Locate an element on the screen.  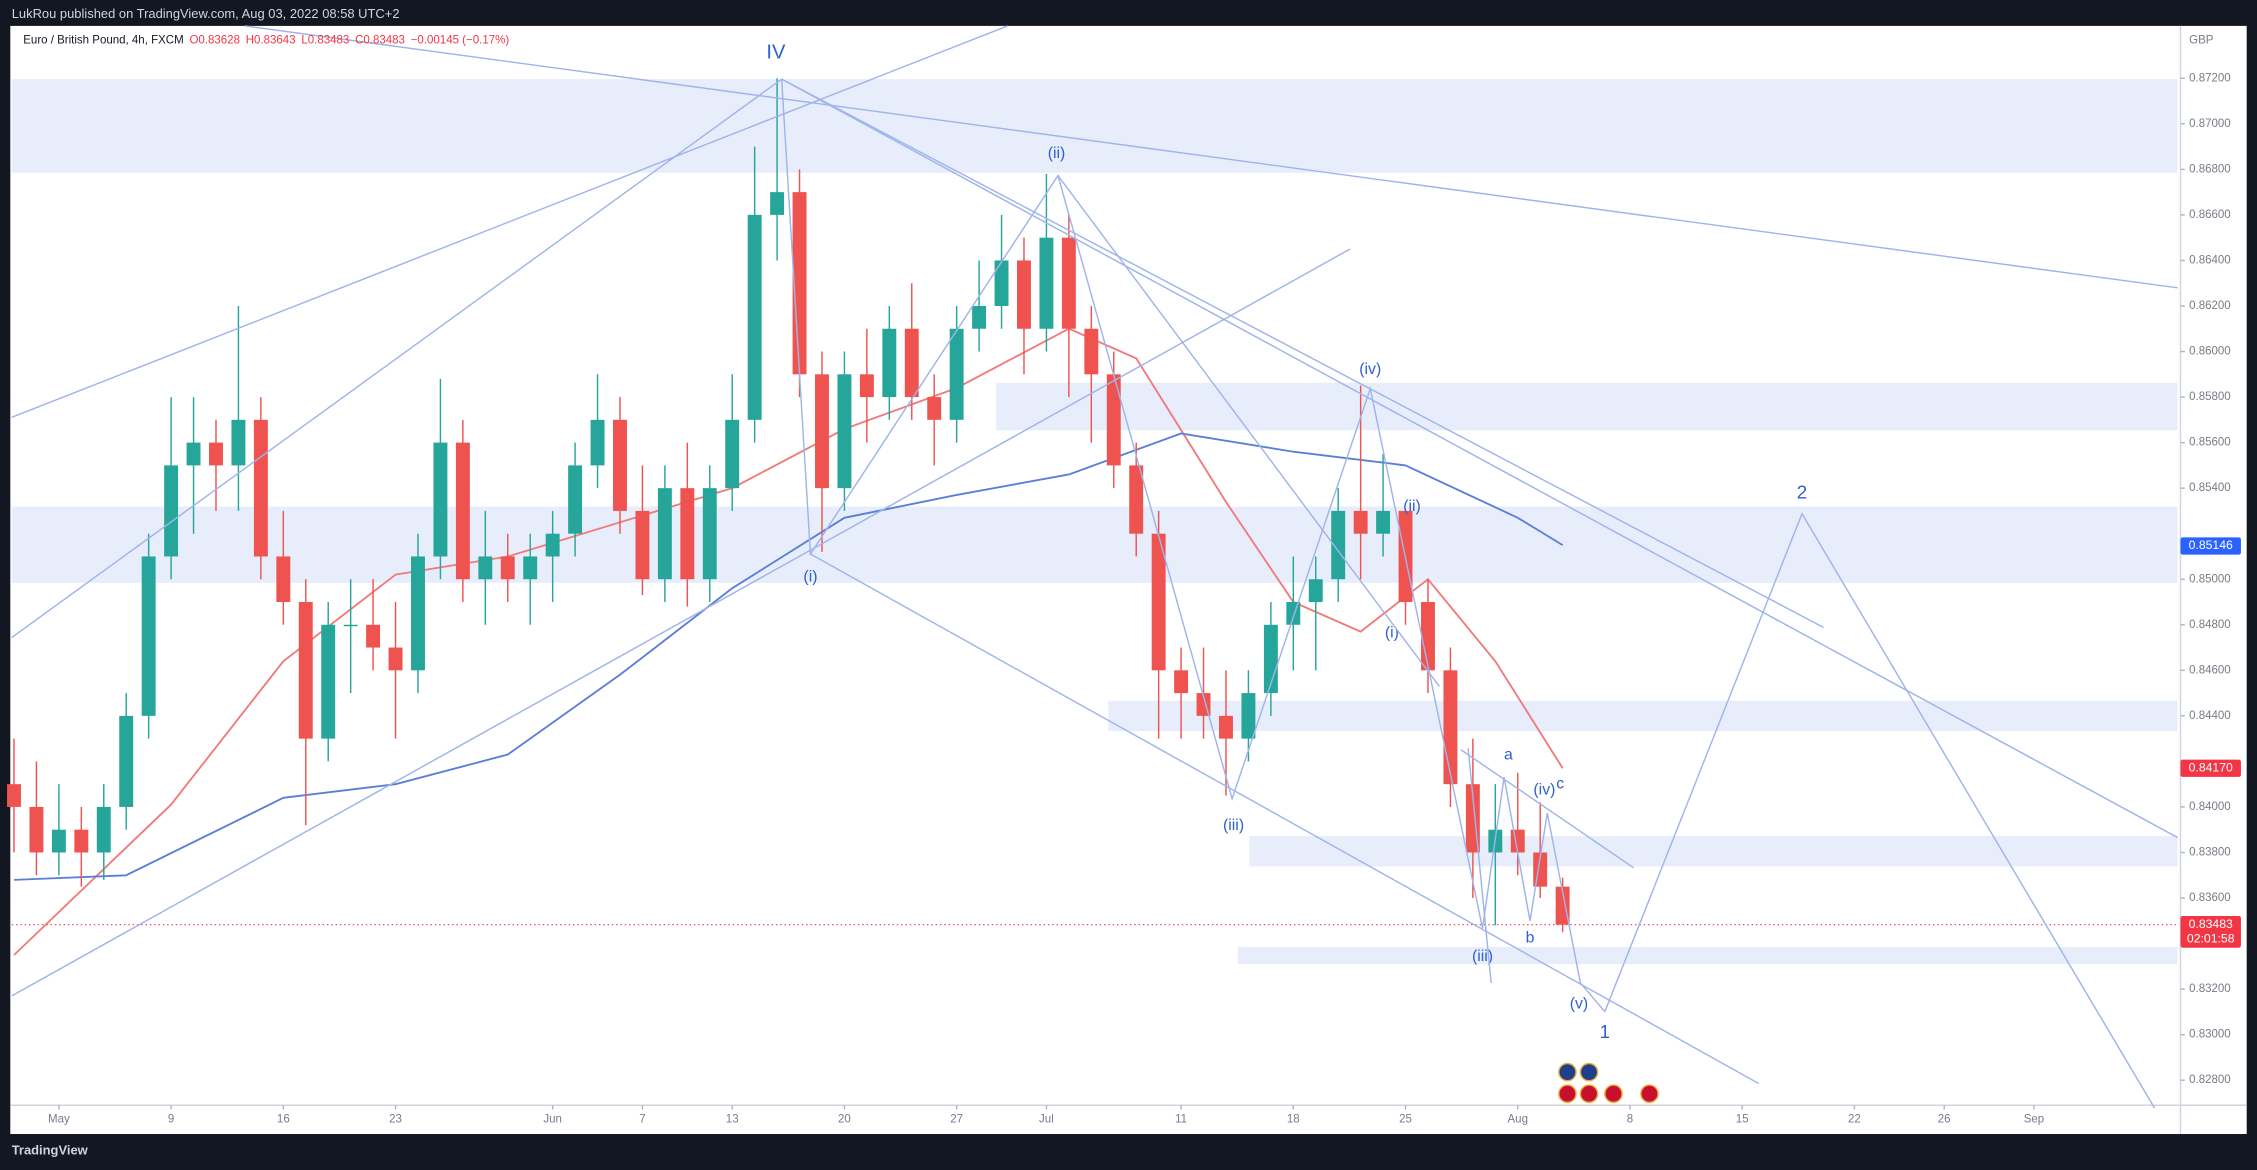
y-tick-label: 0.84800 is located at coordinates (2210, 625).